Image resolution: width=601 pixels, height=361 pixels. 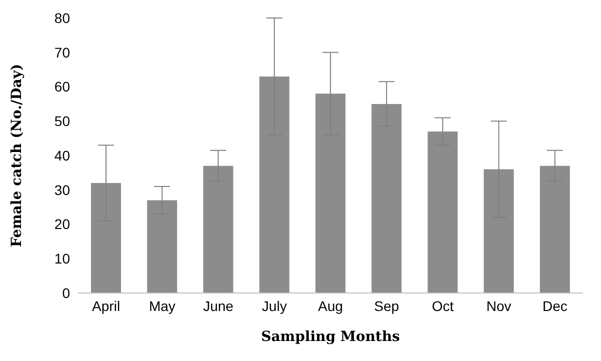 I want to click on y-tick-label: 50, so click(x=62, y=121).